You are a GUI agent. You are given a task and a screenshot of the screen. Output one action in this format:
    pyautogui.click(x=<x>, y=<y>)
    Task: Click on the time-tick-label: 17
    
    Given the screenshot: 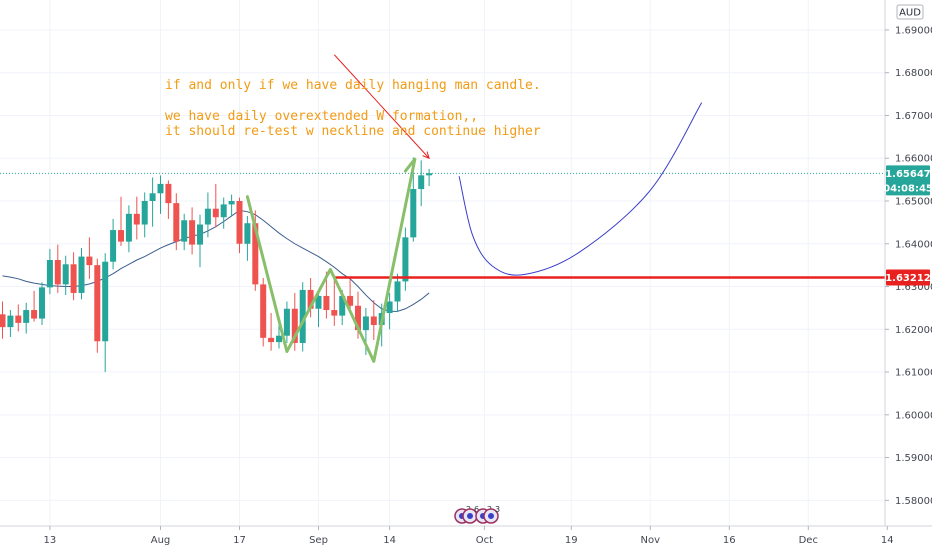 What is the action you would take?
    pyautogui.click(x=239, y=540)
    